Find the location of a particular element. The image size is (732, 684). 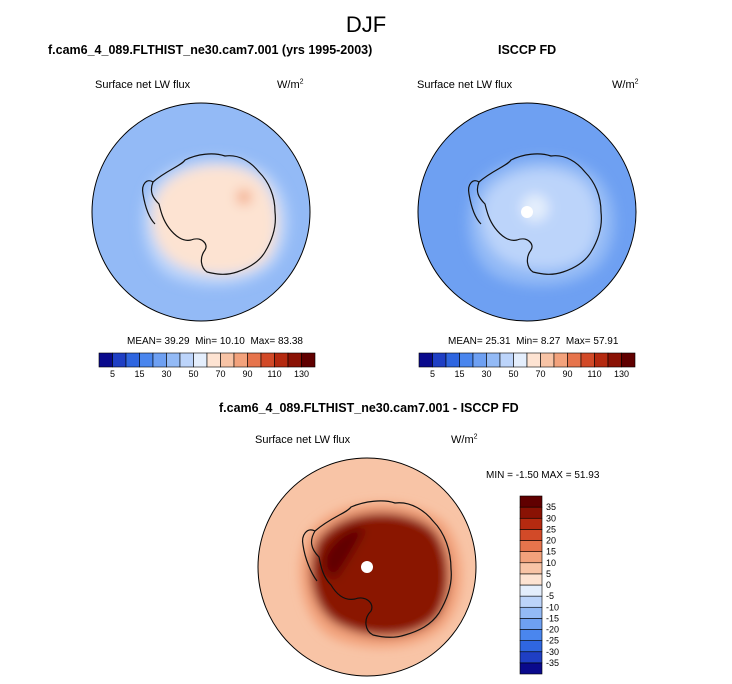

diff-variable-label: Surface net LW flux is located at coordinates (303, 440).